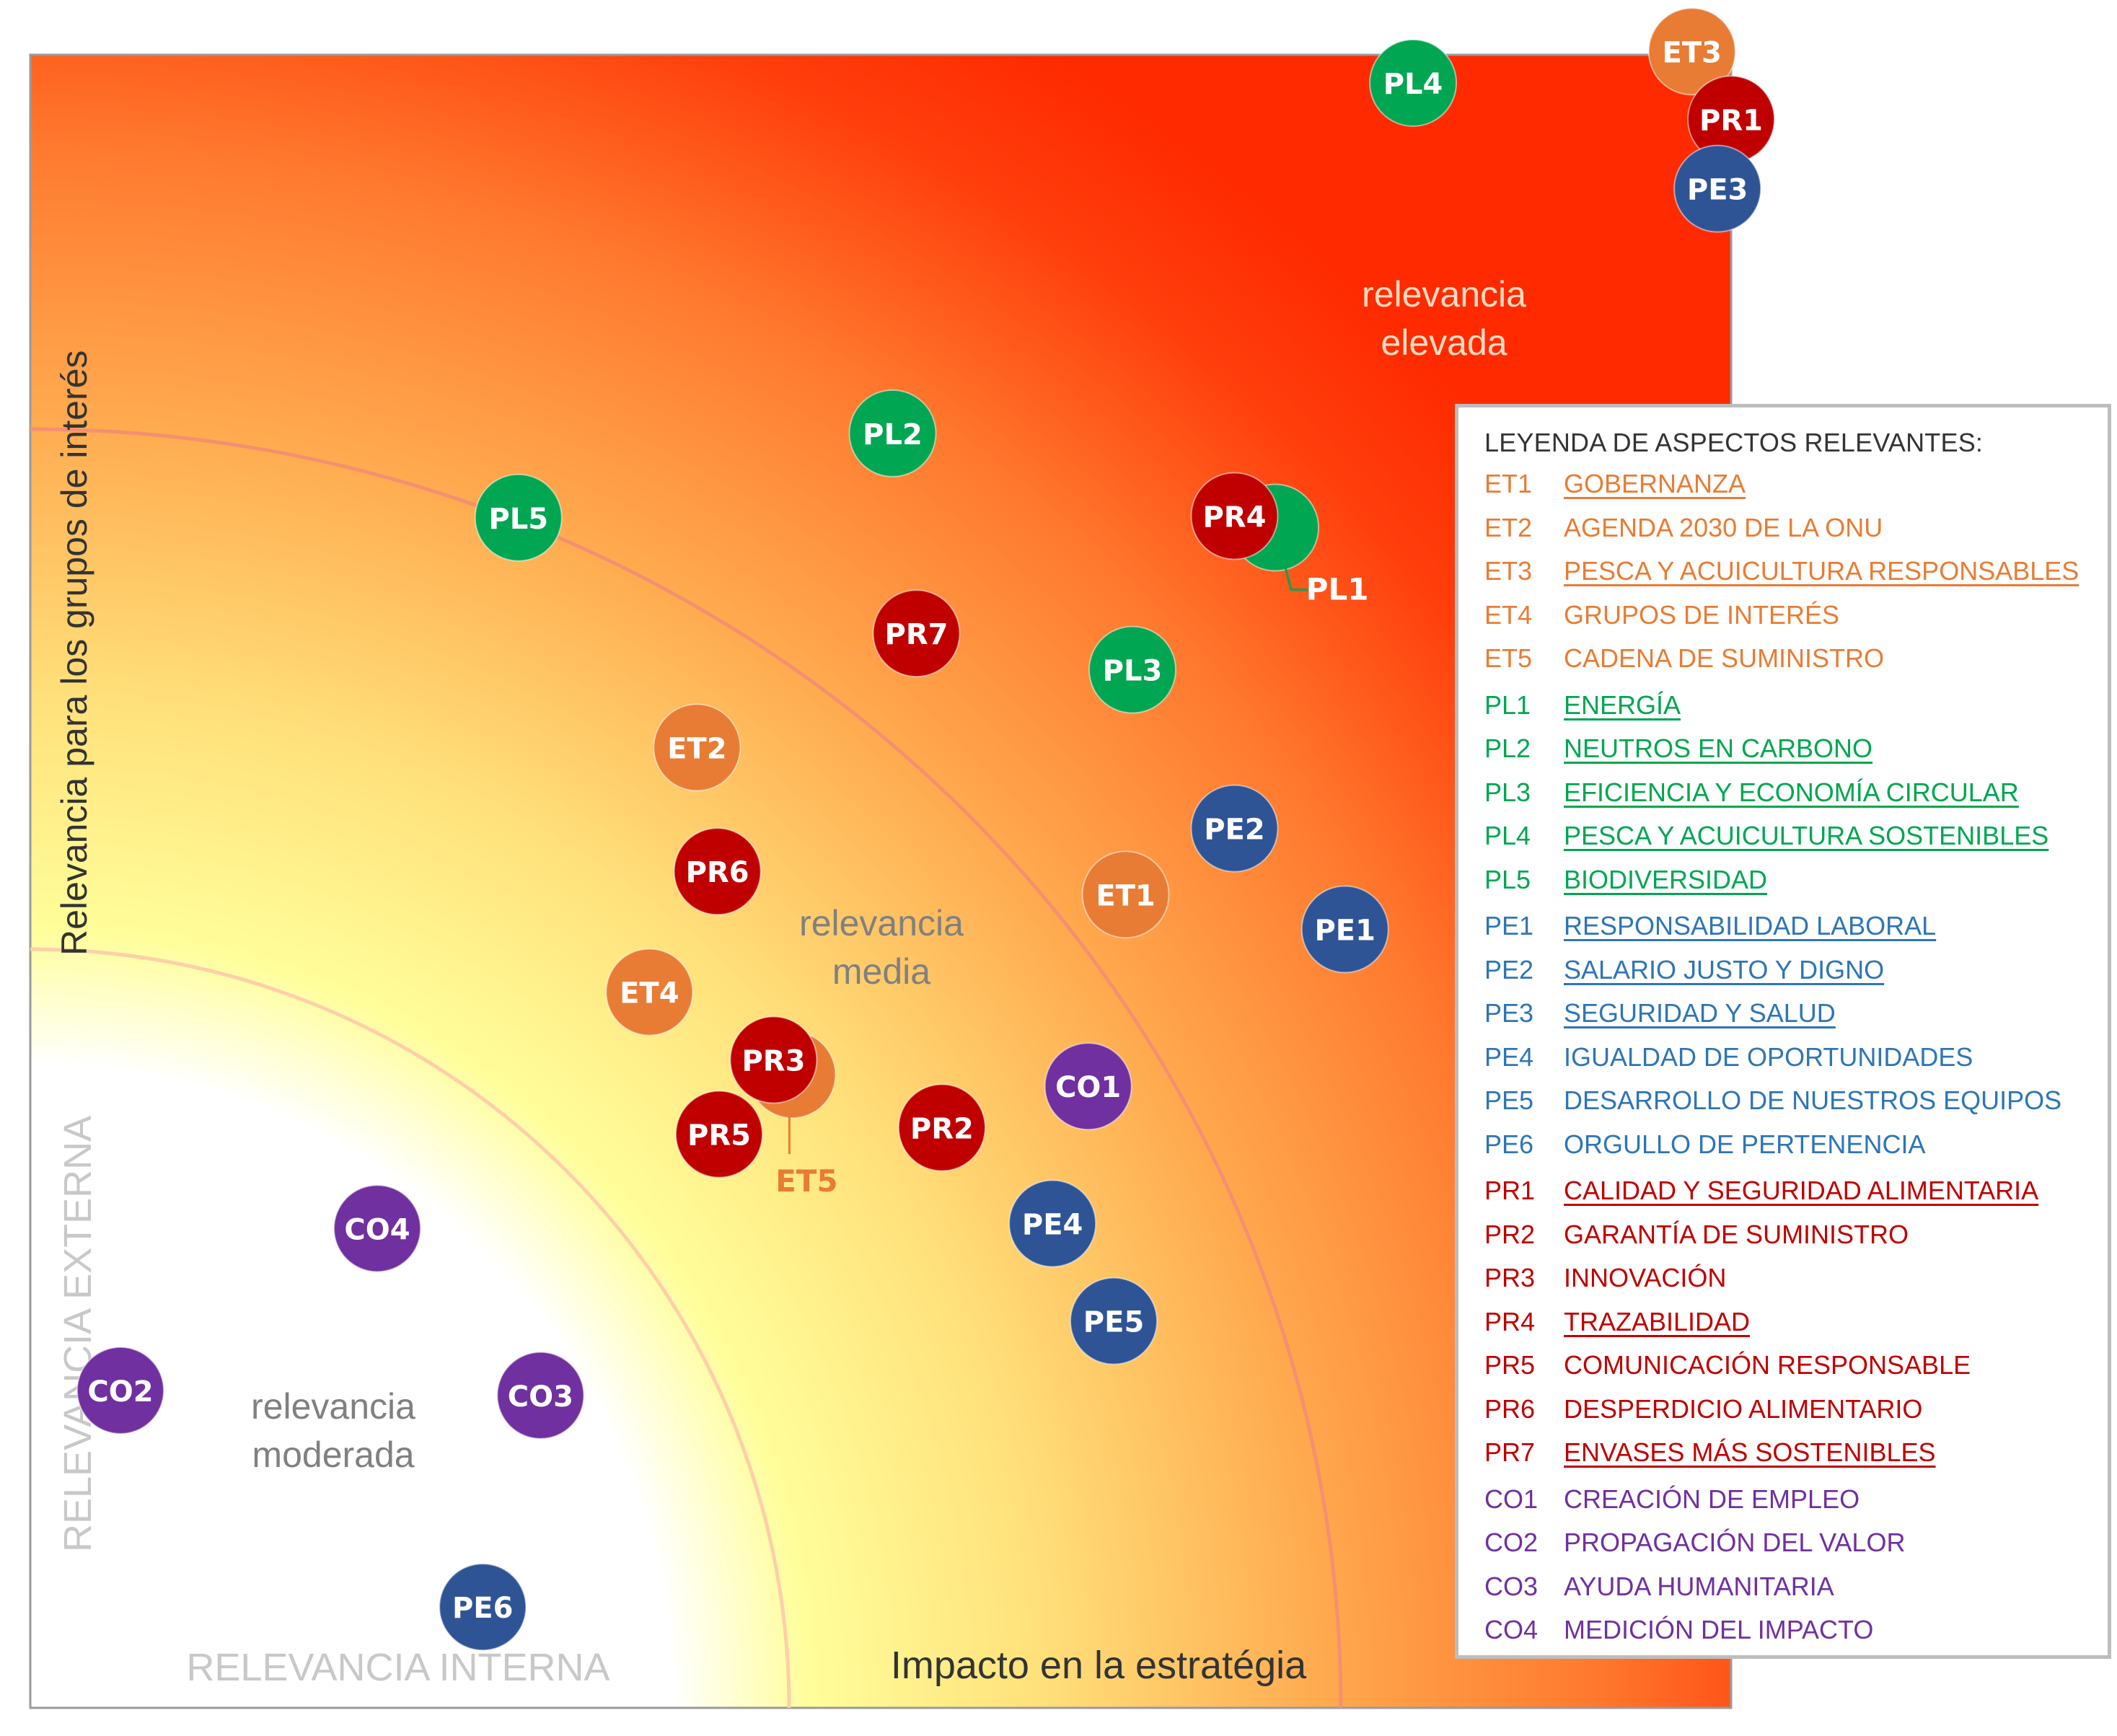  What do you see at coordinates (1735, 1542) in the screenshot?
I see `legend-label: PROPAGACIÓN DEL VALOR` at bounding box center [1735, 1542].